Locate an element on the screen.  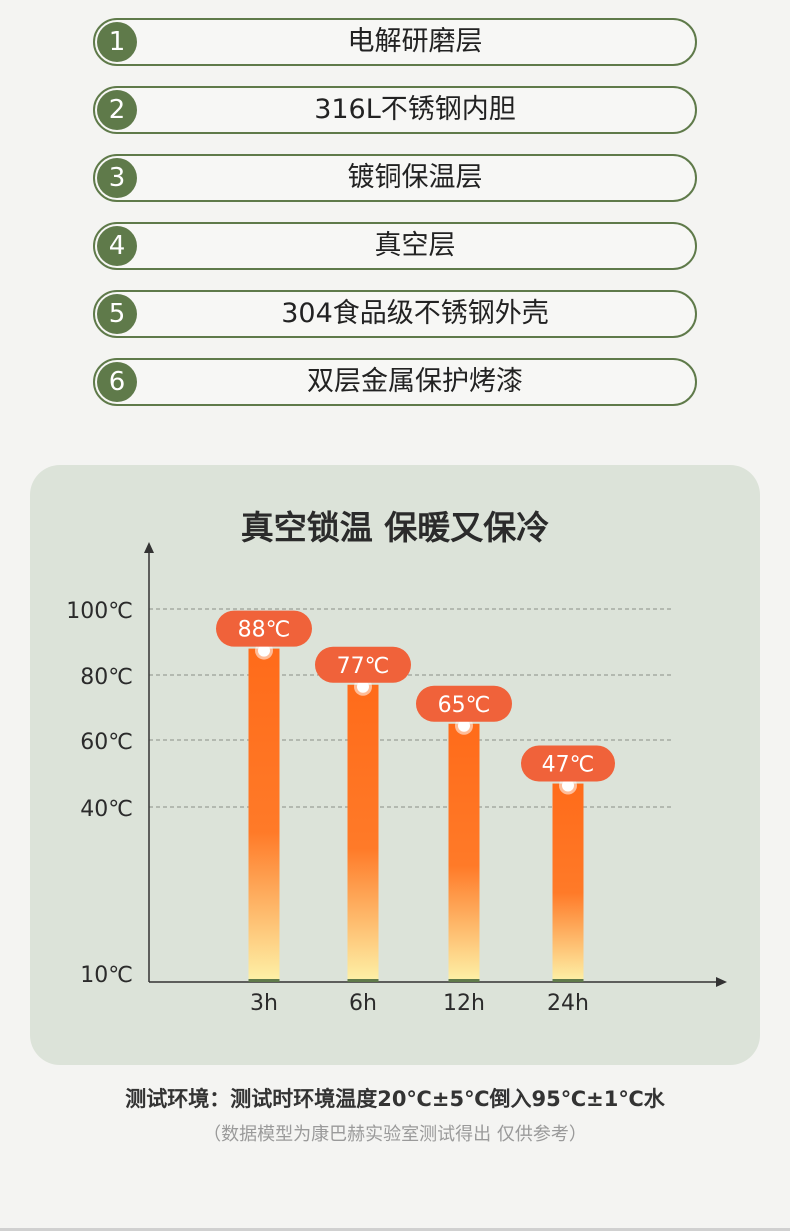
x-tick-label: 3h is located at coordinates (264, 1003).